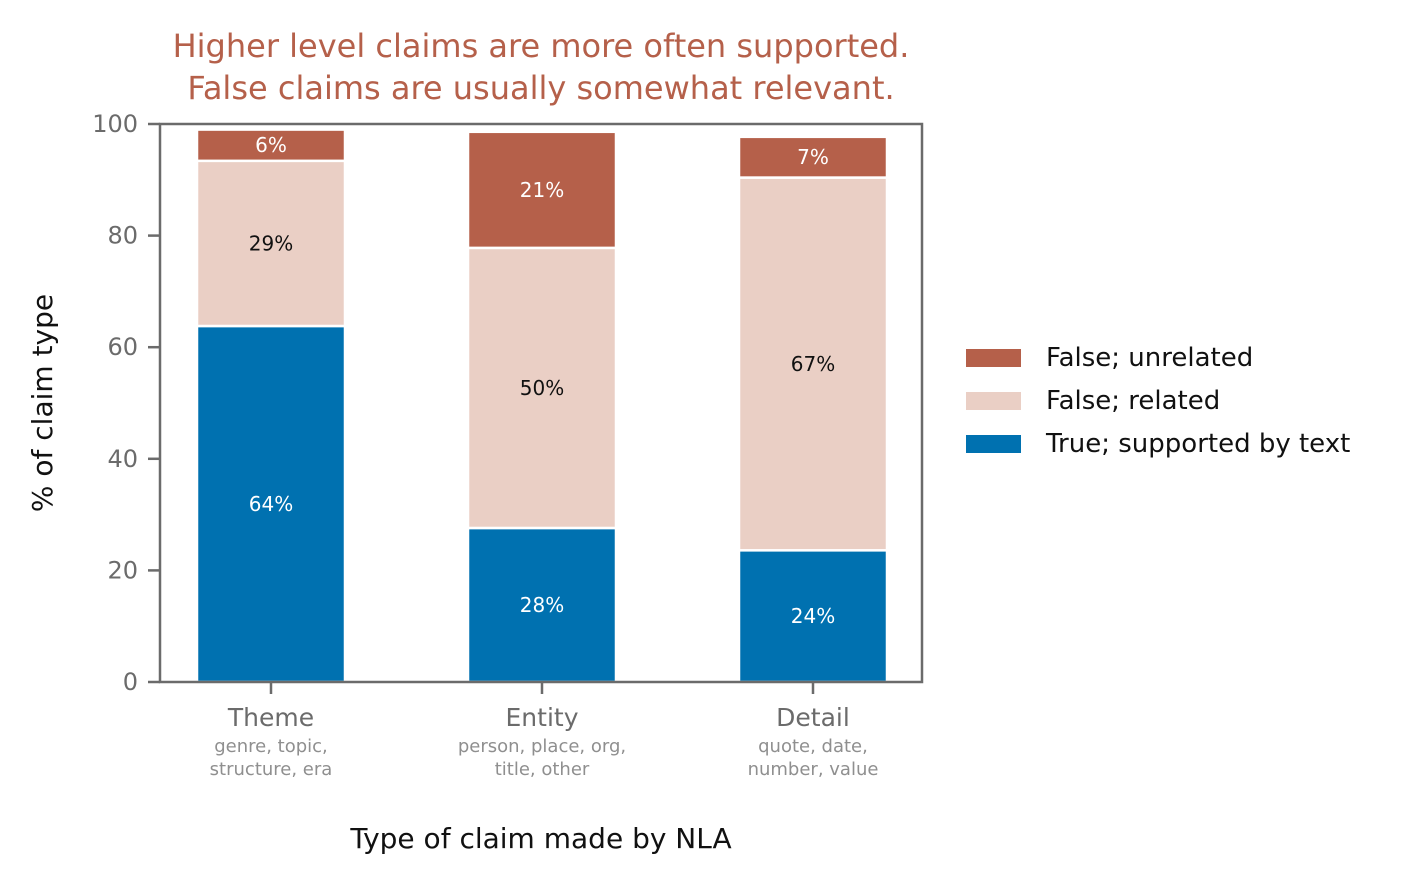  I want to click on x-tick-sublabel: number, value, so click(813, 769).